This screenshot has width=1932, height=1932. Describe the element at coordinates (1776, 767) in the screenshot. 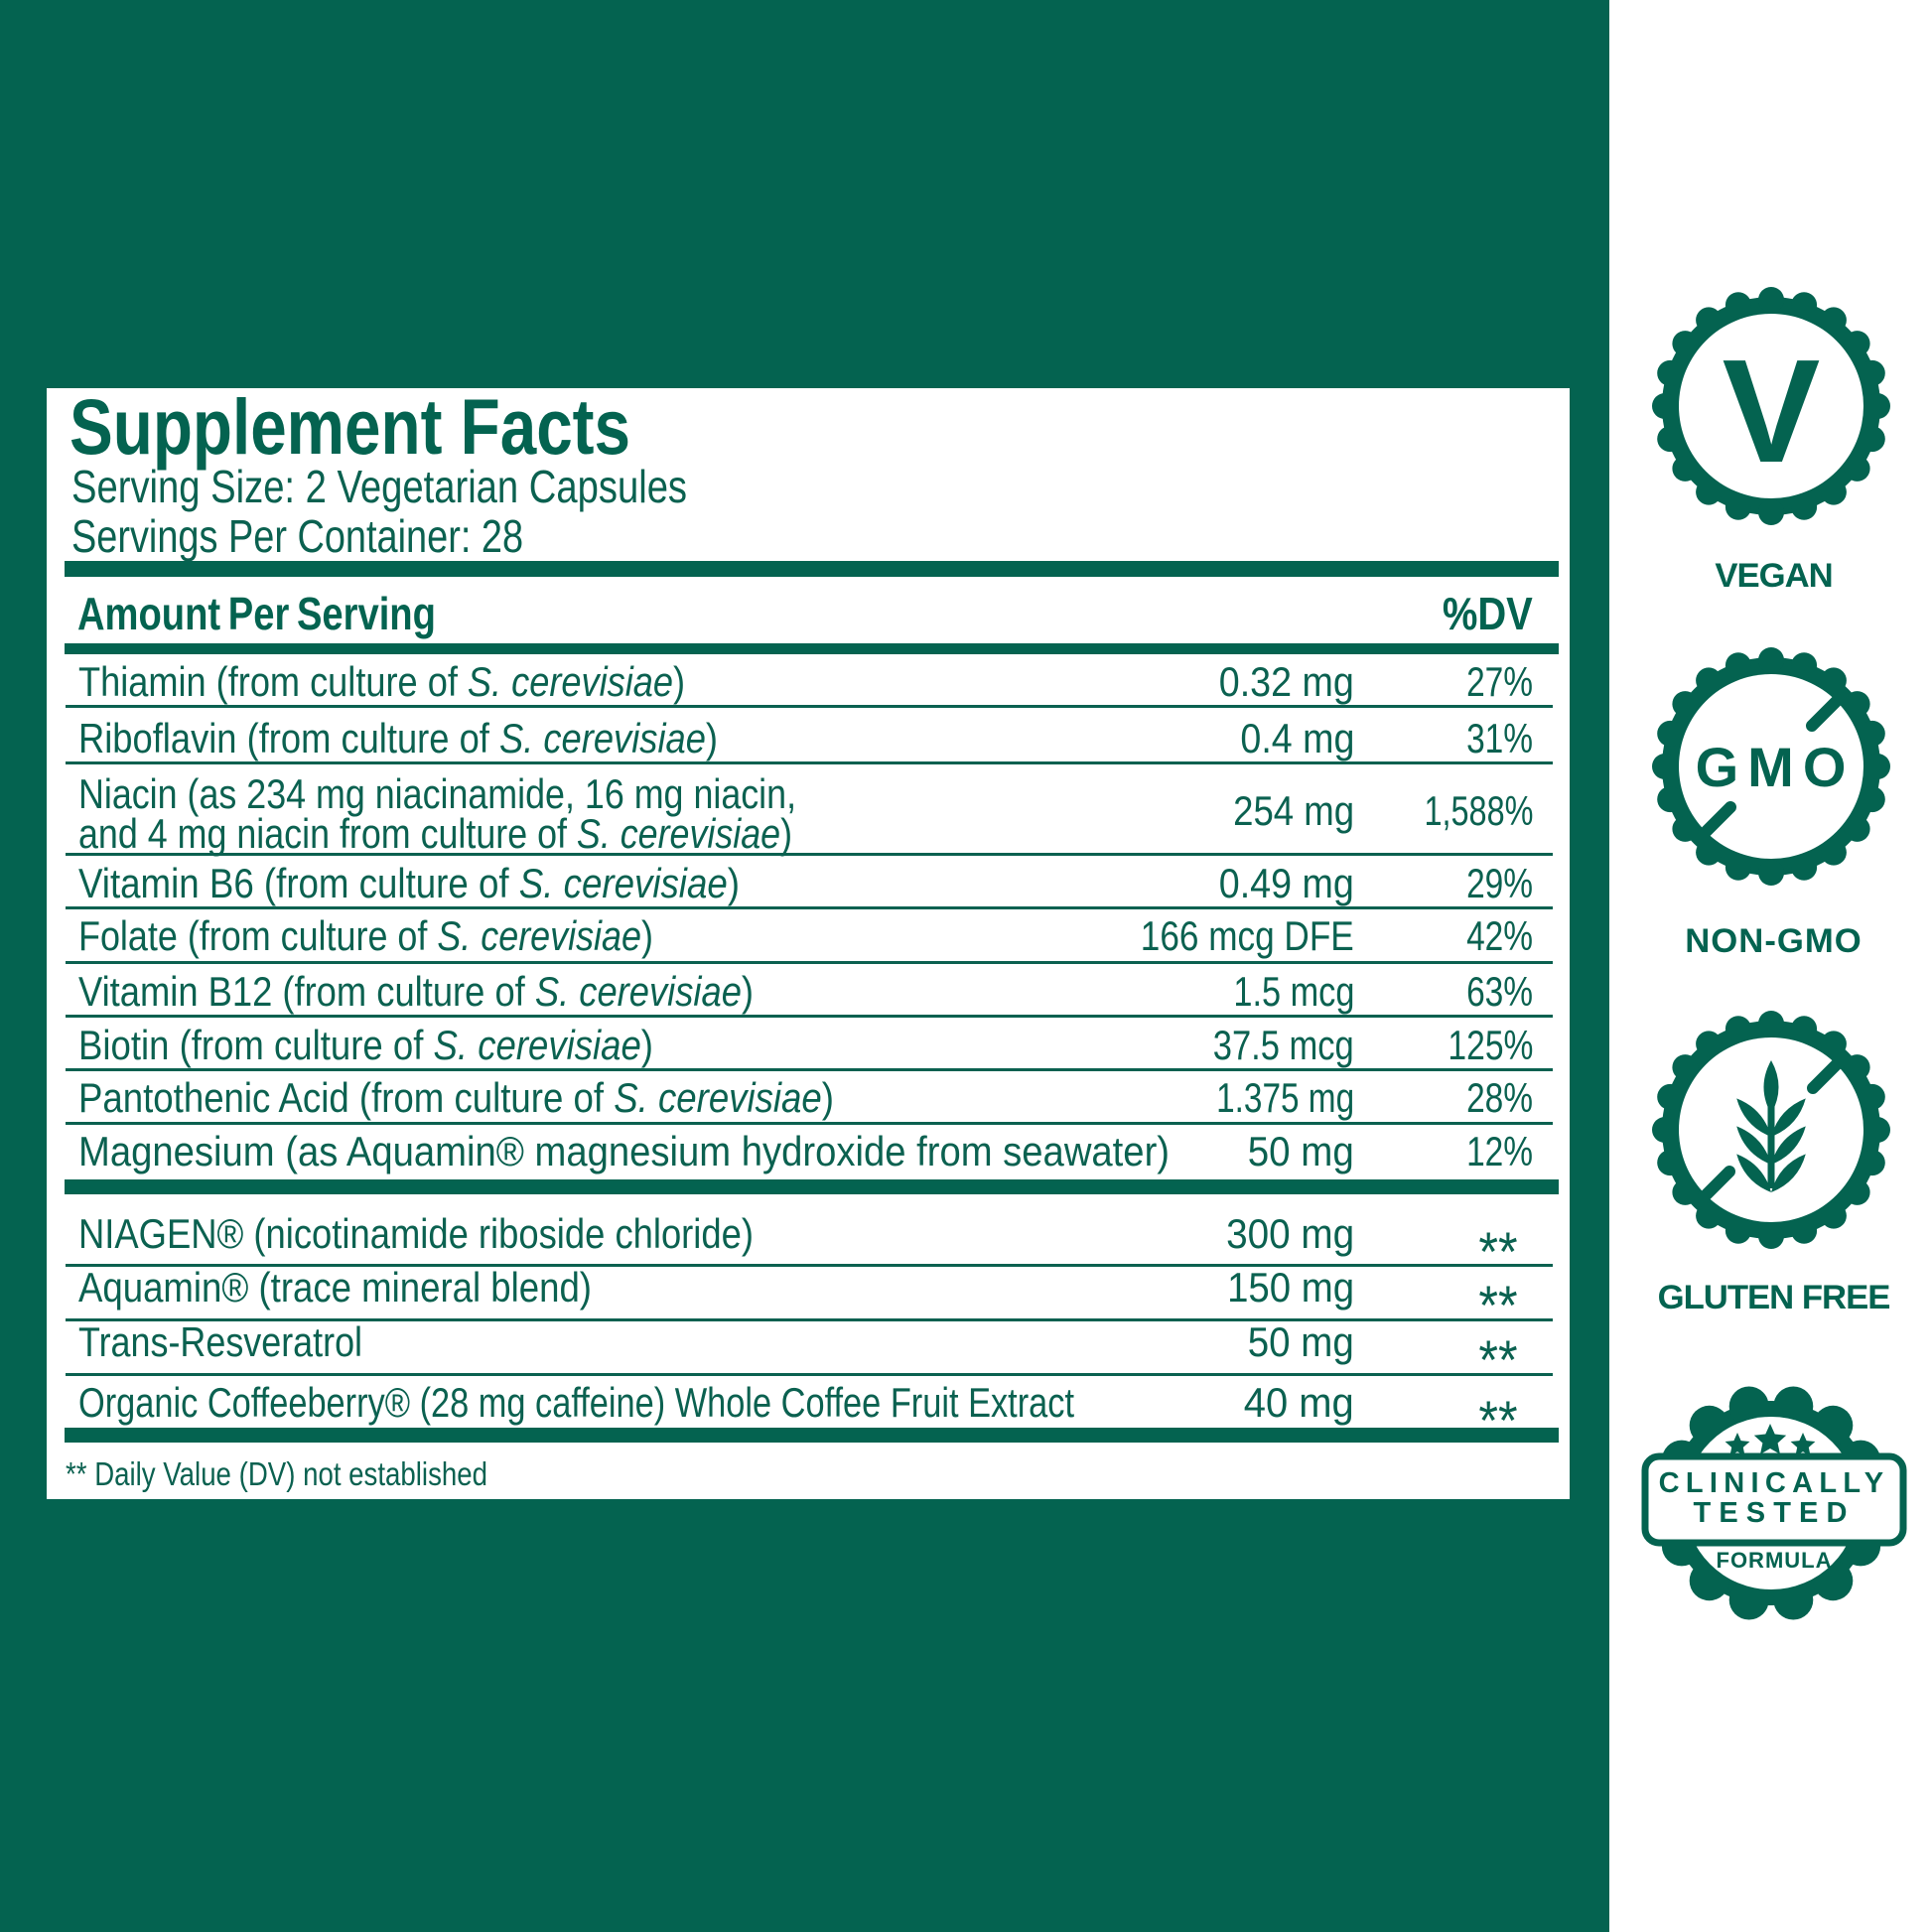

I see `svg-text: GMO` at that location.